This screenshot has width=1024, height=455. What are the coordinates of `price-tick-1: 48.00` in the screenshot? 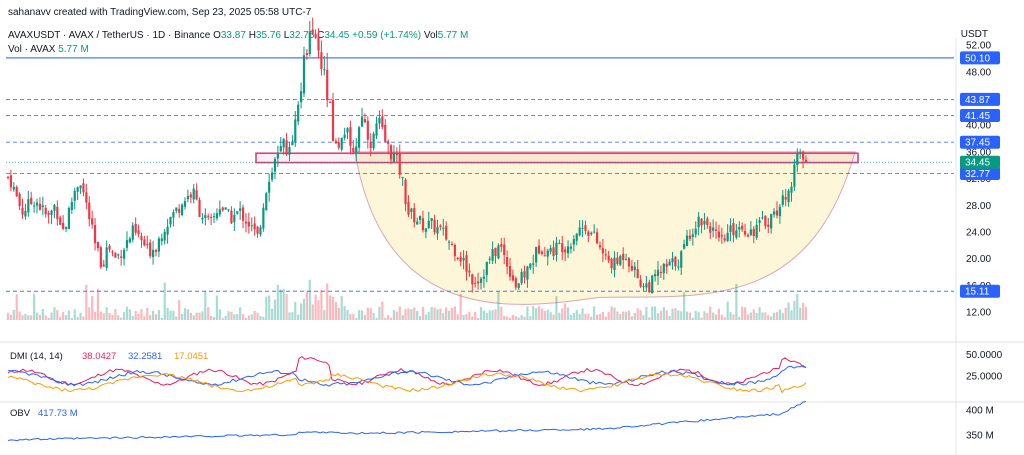 It's located at (978, 72).